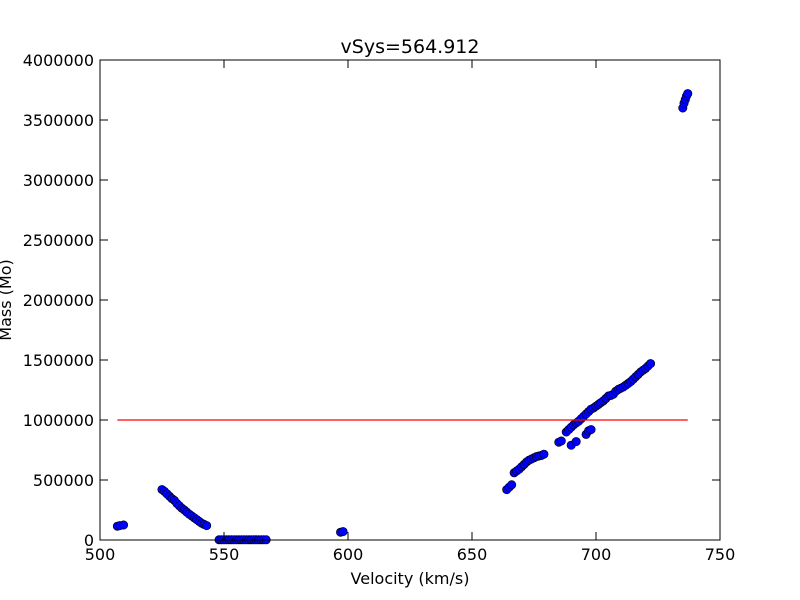 This screenshot has height=600, width=800. I want to click on y-tick-label: 1500000, so click(58, 360).